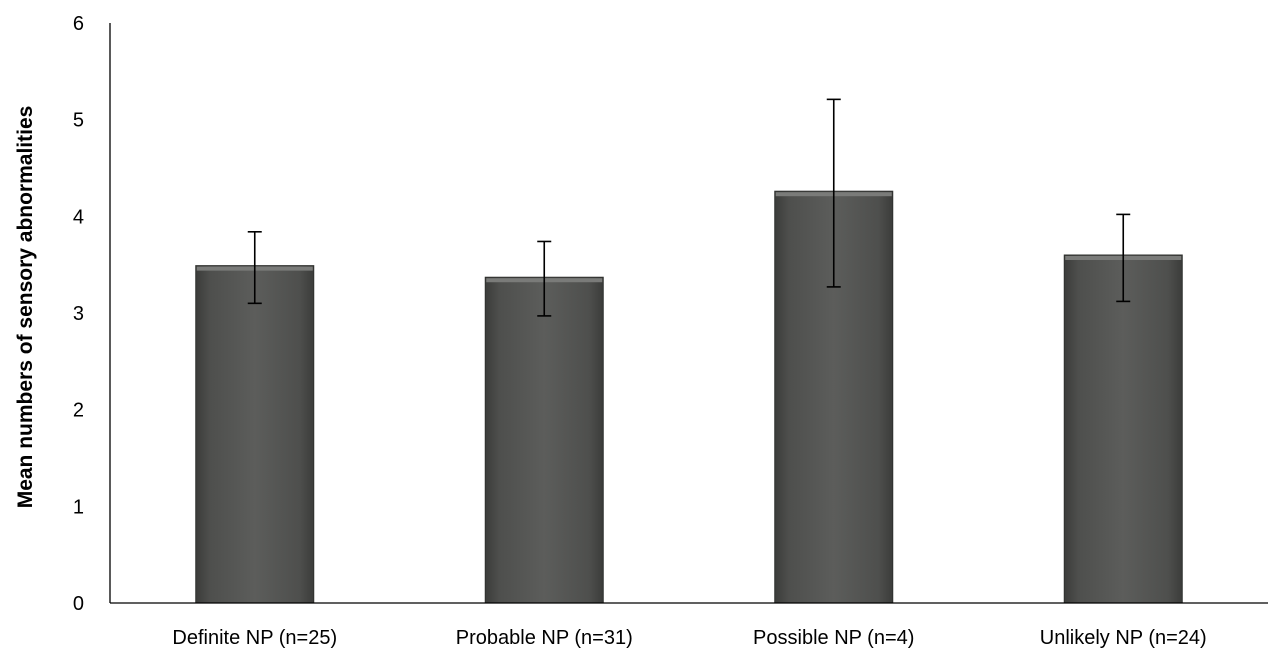 This screenshot has height=653, width=1270. What do you see at coordinates (78, 217) in the screenshot?
I see `y-tick-label: 4` at bounding box center [78, 217].